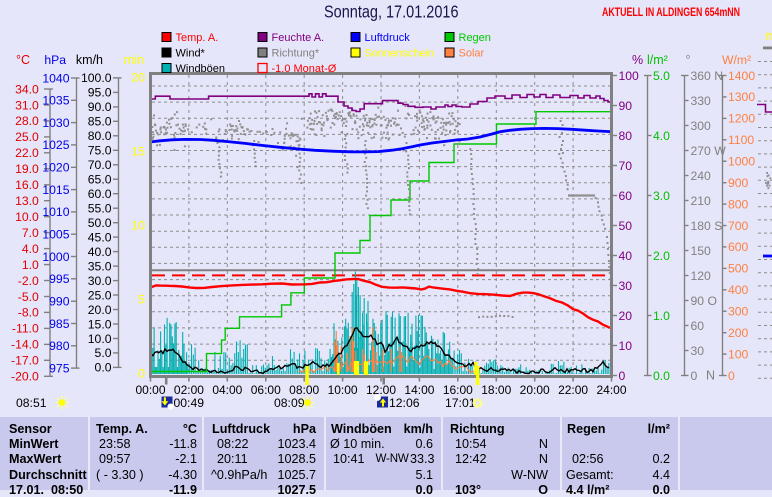 This screenshot has width=772, height=497. Describe the element at coordinates (138, 151) in the screenshot. I see `svg-text: 15` at that location.